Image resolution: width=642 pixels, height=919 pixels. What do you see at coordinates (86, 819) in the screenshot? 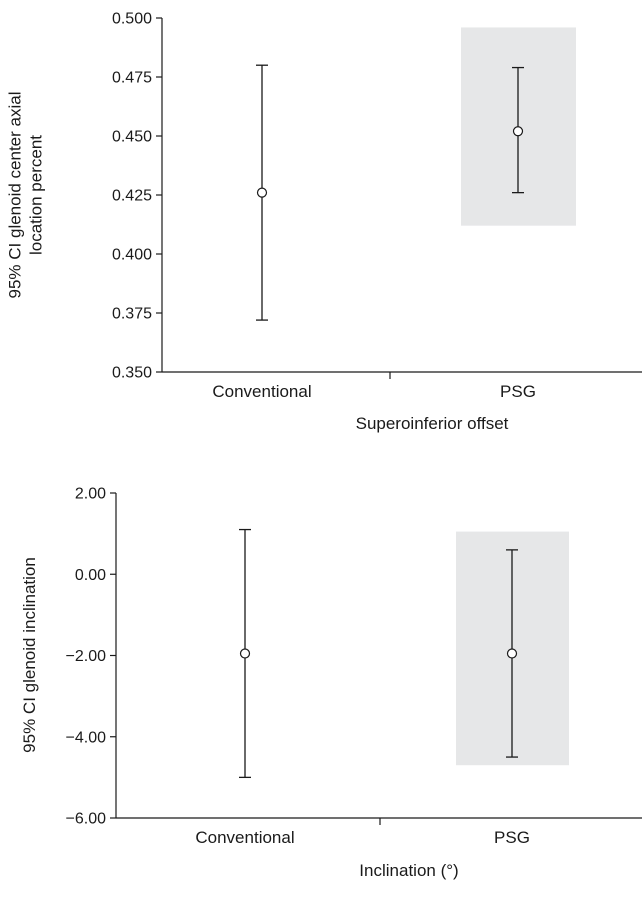
I see `y-tick-label-1-4: −6.00` at bounding box center [86, 819].